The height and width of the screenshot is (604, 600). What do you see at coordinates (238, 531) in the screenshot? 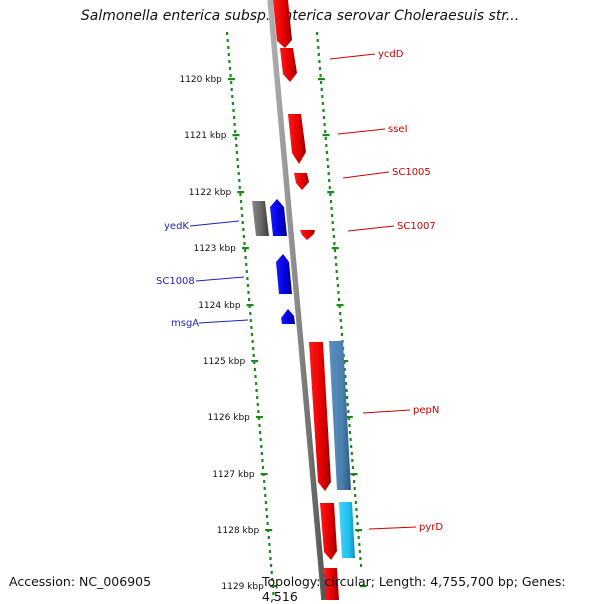
I see `scale-label: 1128 kbp` at bounding box center [238, 531].